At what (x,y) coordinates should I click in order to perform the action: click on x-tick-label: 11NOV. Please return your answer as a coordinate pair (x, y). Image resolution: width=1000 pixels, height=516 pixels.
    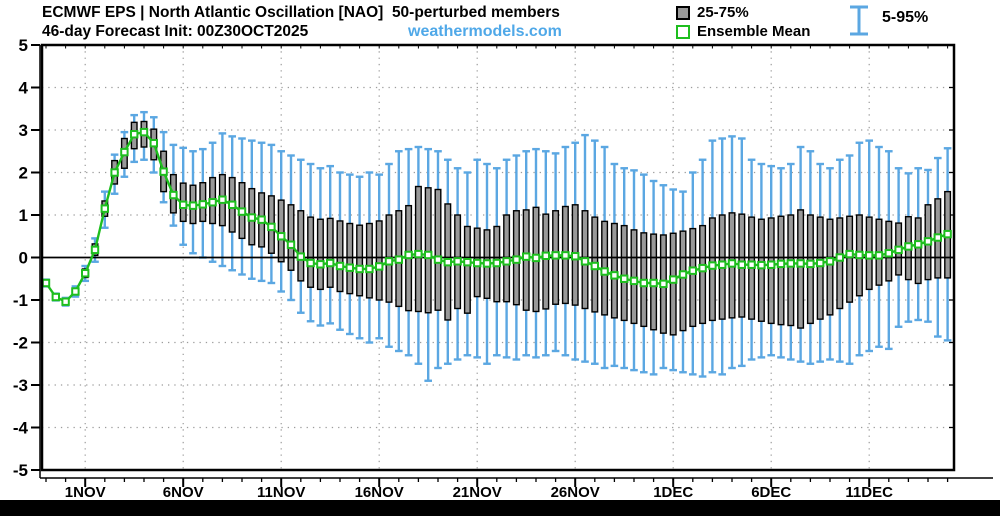
    Looking at the image, I should click on (281, 492).